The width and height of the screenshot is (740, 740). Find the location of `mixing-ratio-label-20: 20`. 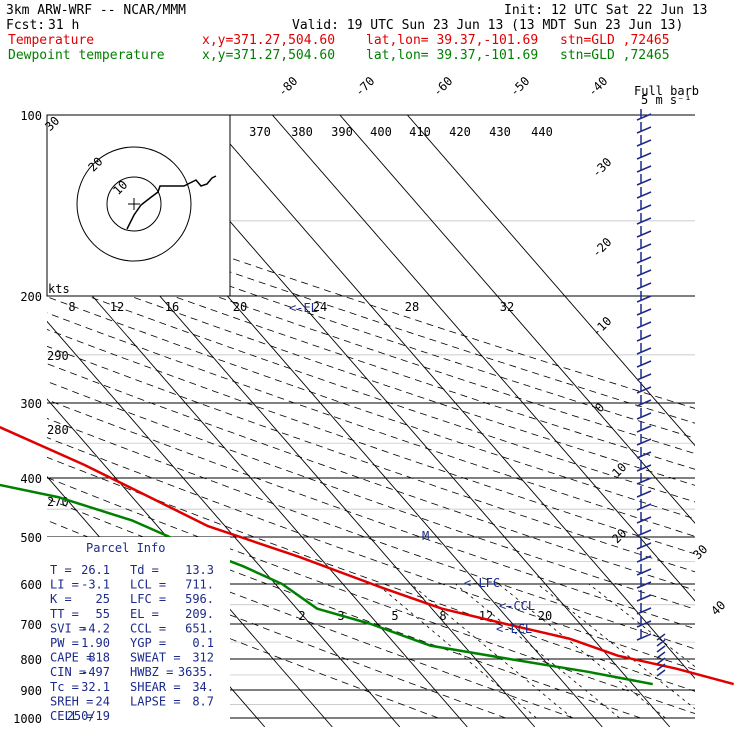

mixing-ratio-label-20: 20 is located at coordinates (545, 616).